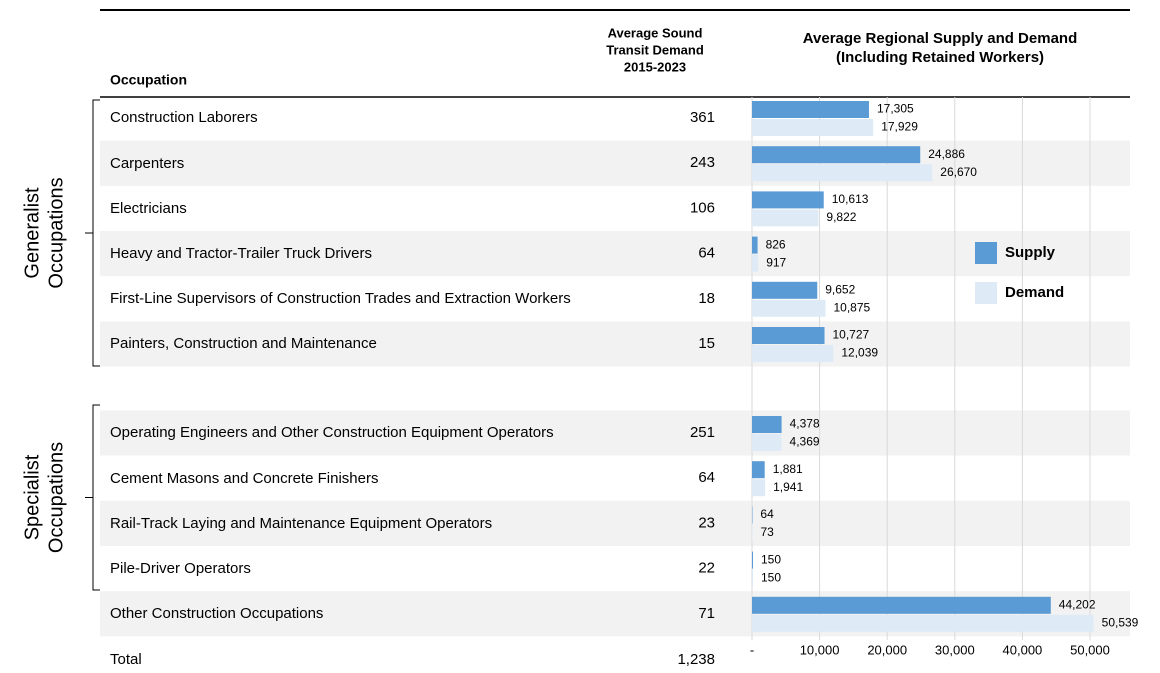 The width and height of the screenshot is (1160, 673). I want to click on transit-demand: 243, so click(702, 162).